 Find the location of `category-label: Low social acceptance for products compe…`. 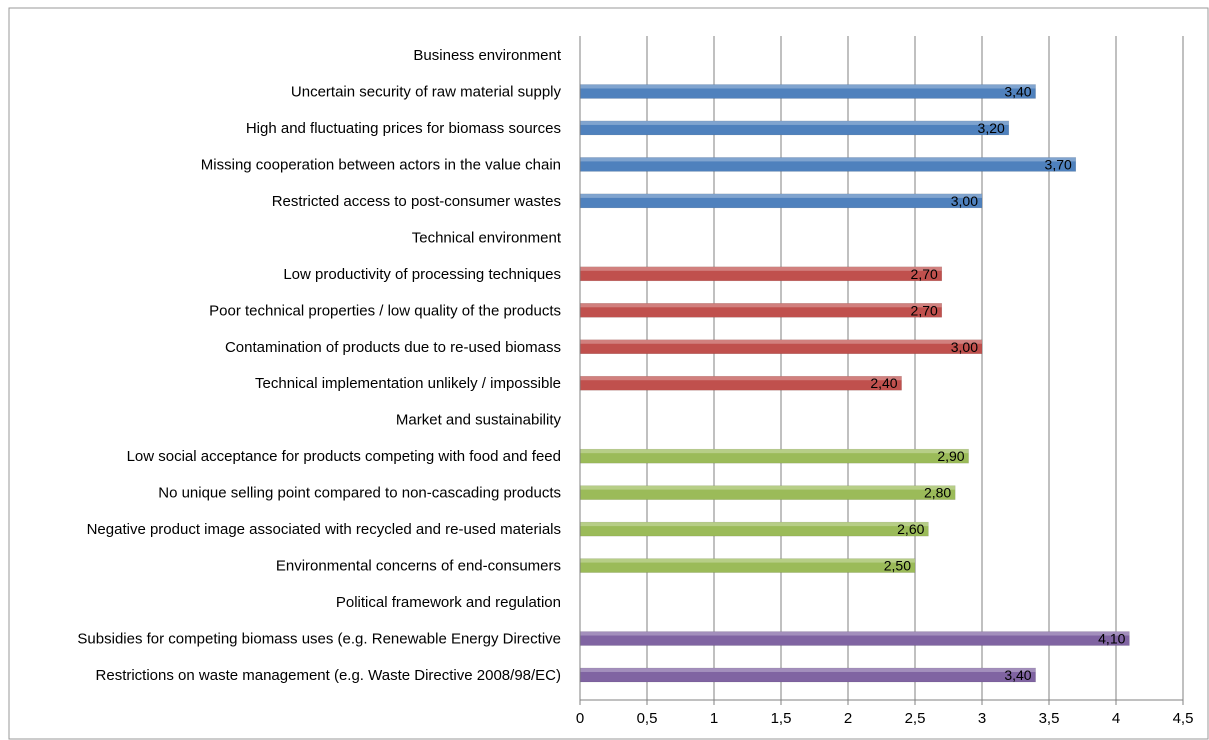

category-label: Low social acceptance for products compe… is located at coordinates (344, 456).